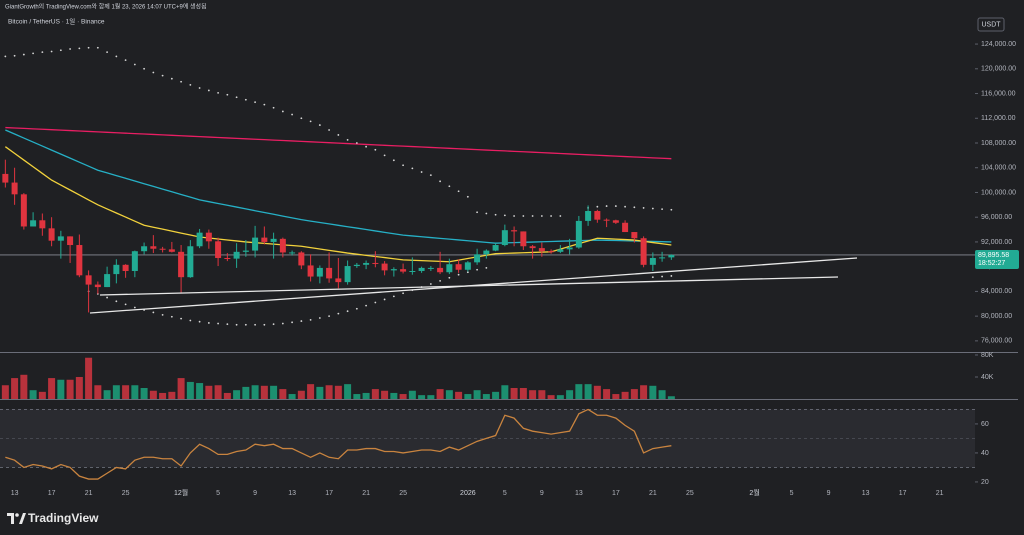  What do you see at coordinates (338, 186) in the screenshot?
I see `moving-average` at bounding box center [338, 186].